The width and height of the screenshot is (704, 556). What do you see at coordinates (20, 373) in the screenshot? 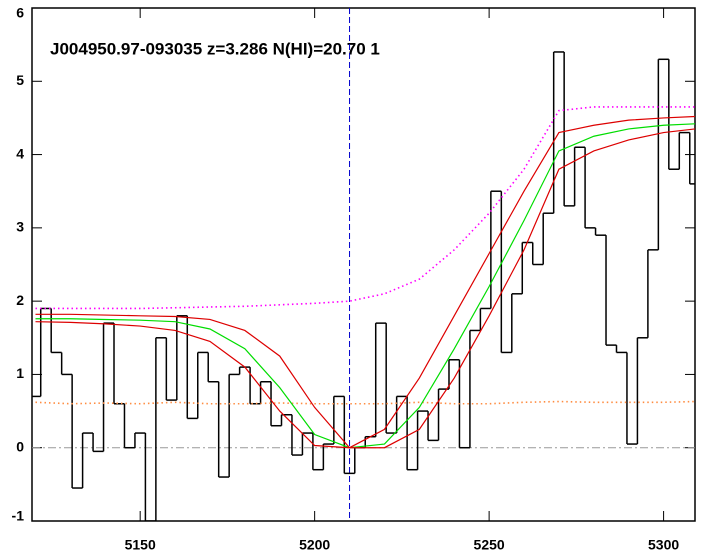
I see `y-tick-label: 1` at bounding box center [20, 373].